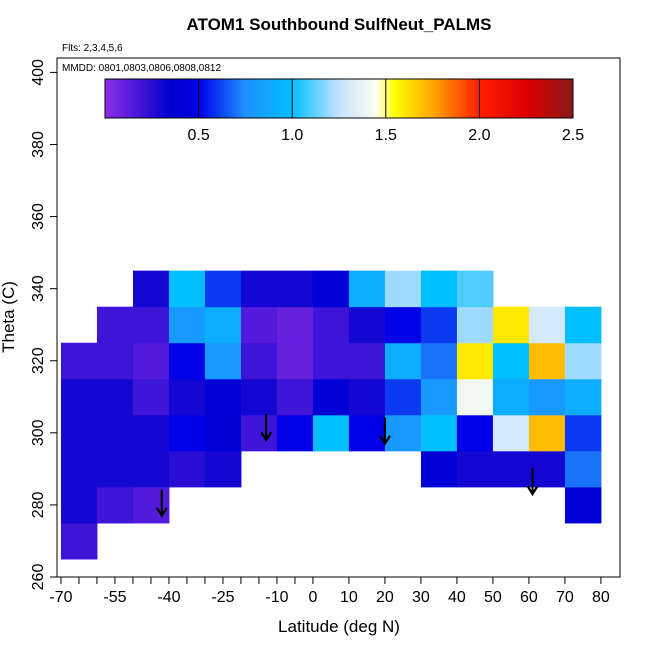  Describe the element at coordinates (339, 98) in the screenshot. I see `colorbar` at that location.